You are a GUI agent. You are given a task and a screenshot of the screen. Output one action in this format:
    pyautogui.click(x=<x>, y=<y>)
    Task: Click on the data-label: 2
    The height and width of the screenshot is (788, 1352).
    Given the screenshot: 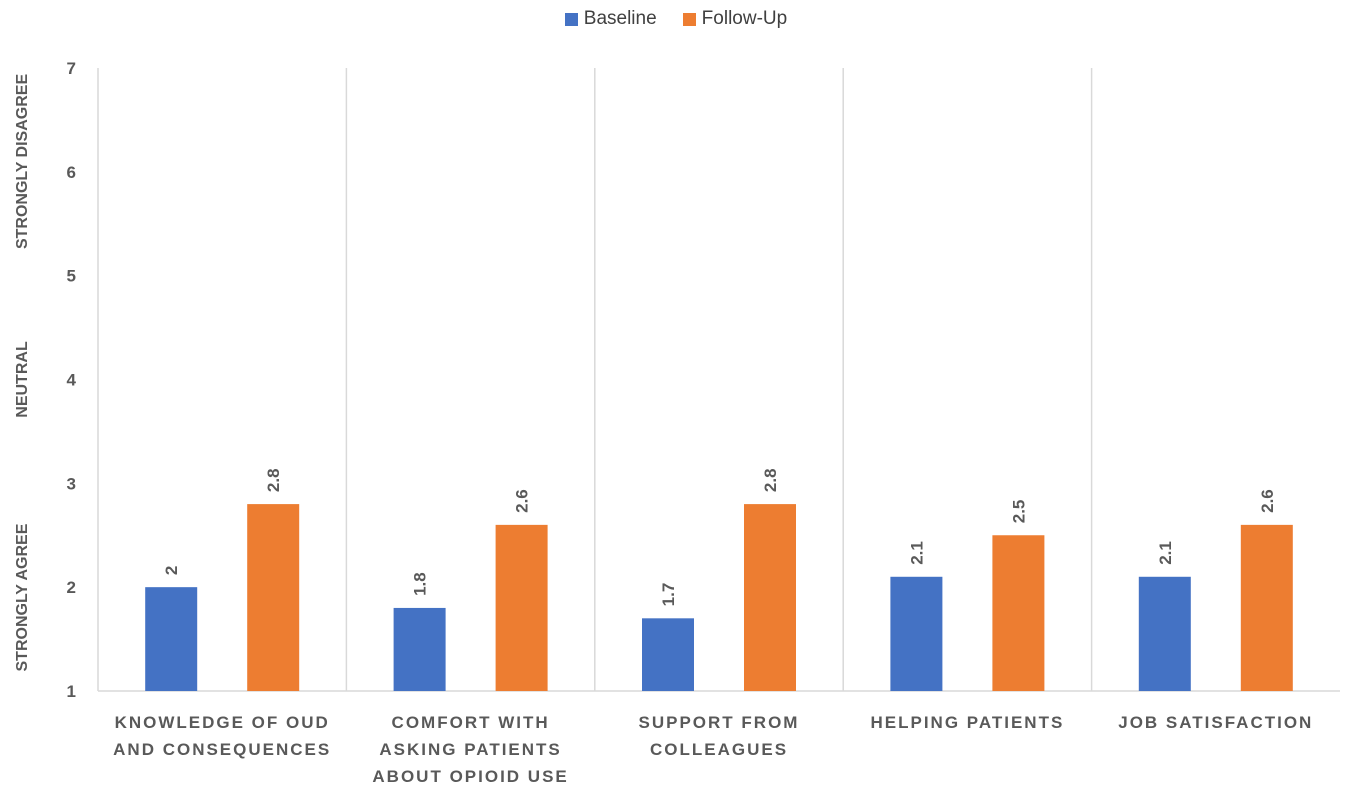 What is the action you would take?
    pyautogui.click(x=171, y=570)
    